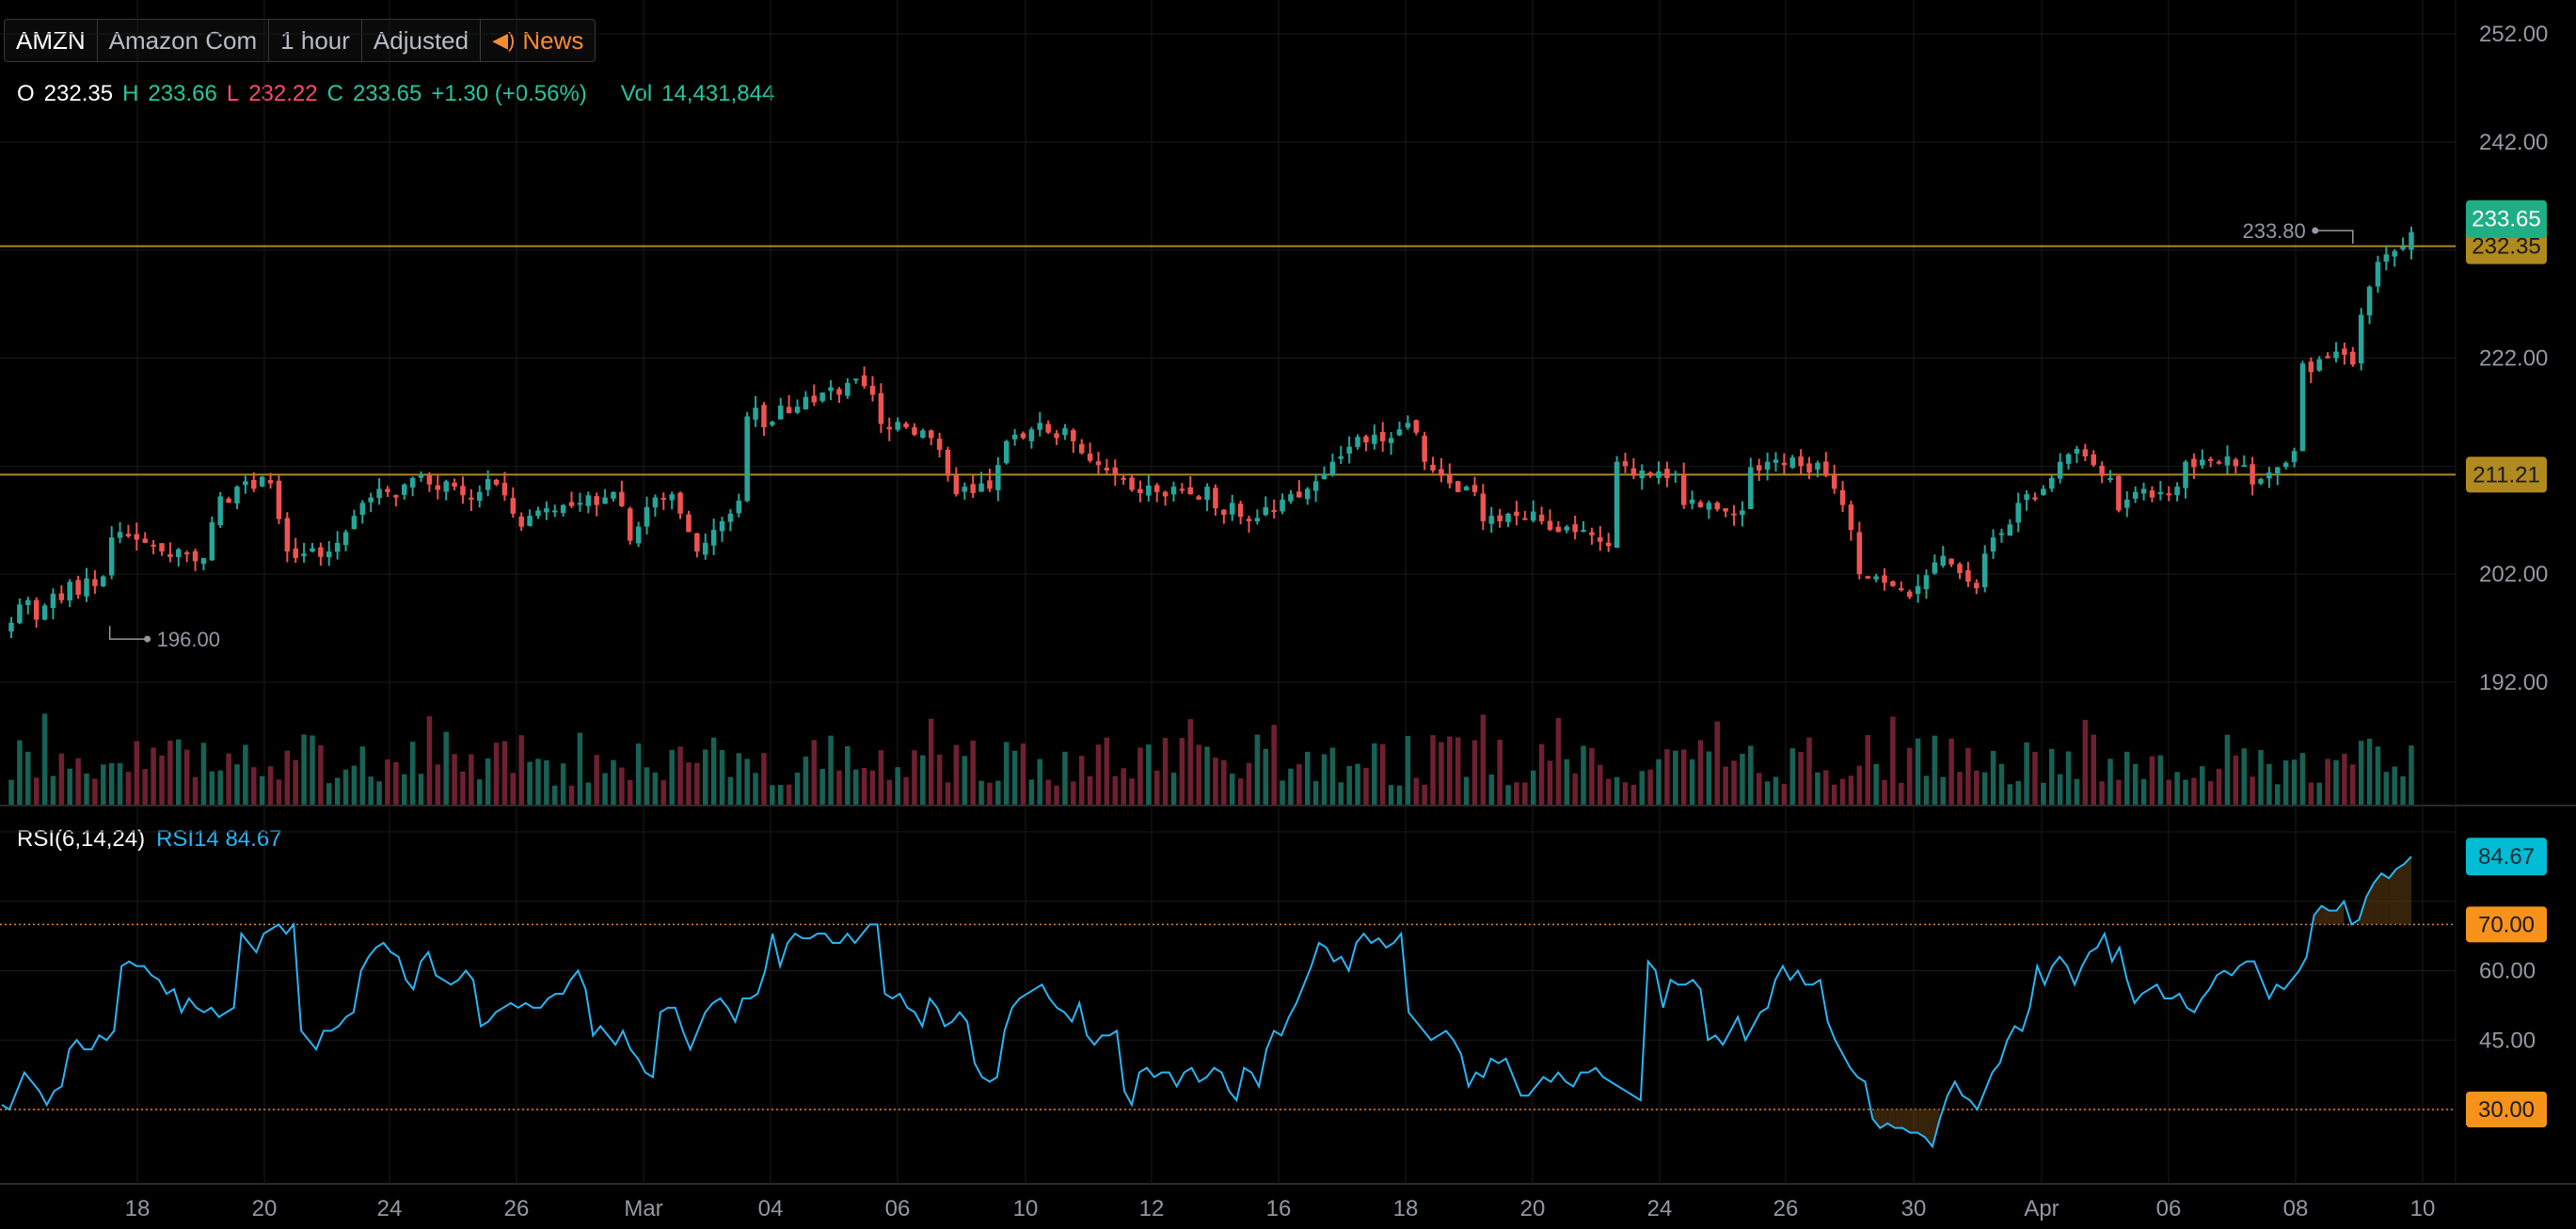  I want to click on news-label: News, so click(553, 40).